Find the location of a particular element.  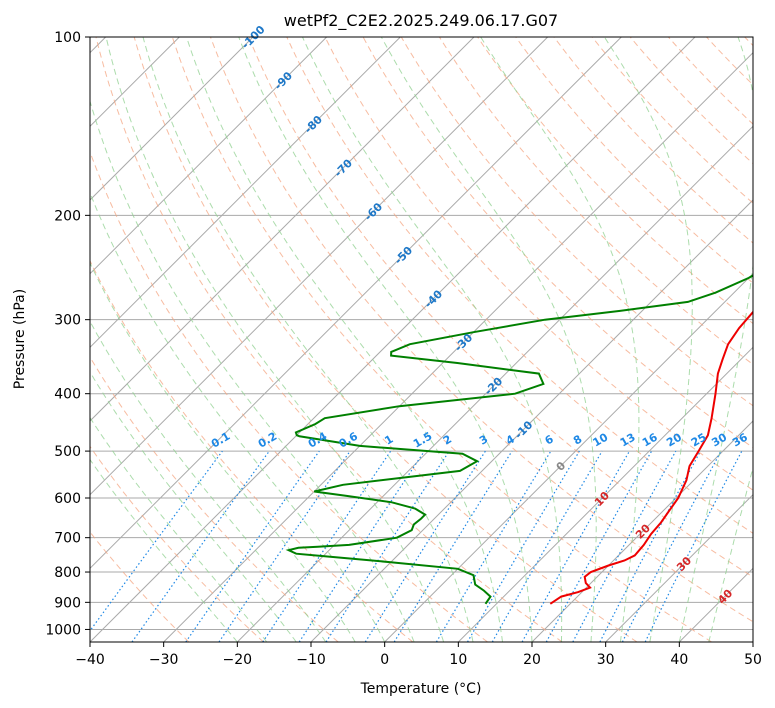

temperature-line is located at coordinates (651, 457).